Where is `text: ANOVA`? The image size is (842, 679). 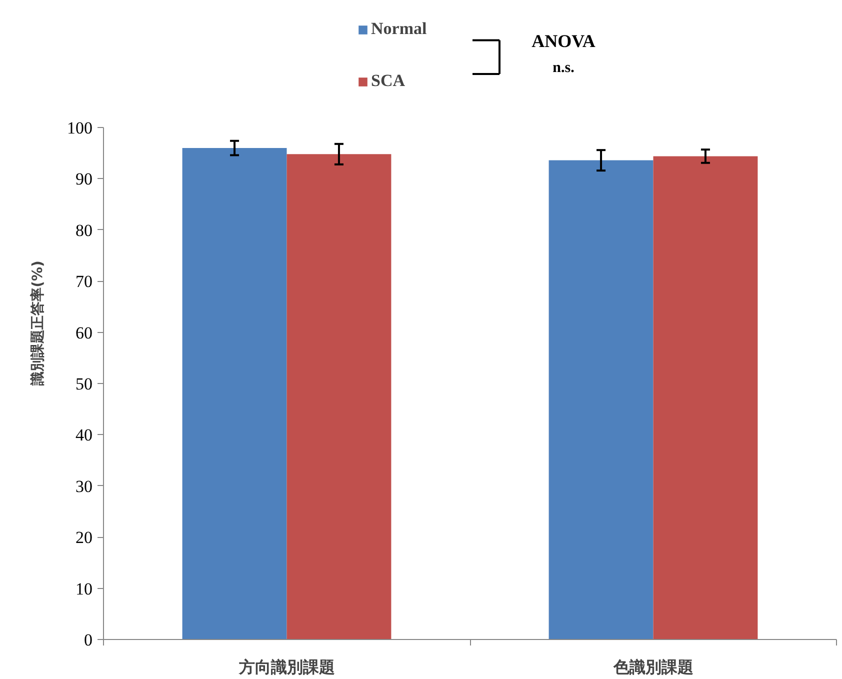
text: ANOVA is located at coordinates (564, 41).